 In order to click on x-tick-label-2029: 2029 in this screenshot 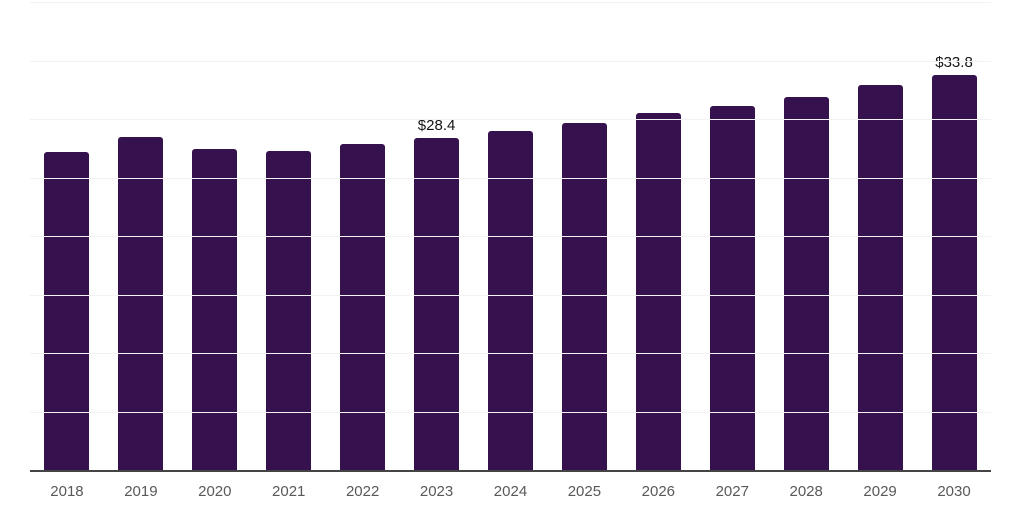, I will do `click(880, 491)`.